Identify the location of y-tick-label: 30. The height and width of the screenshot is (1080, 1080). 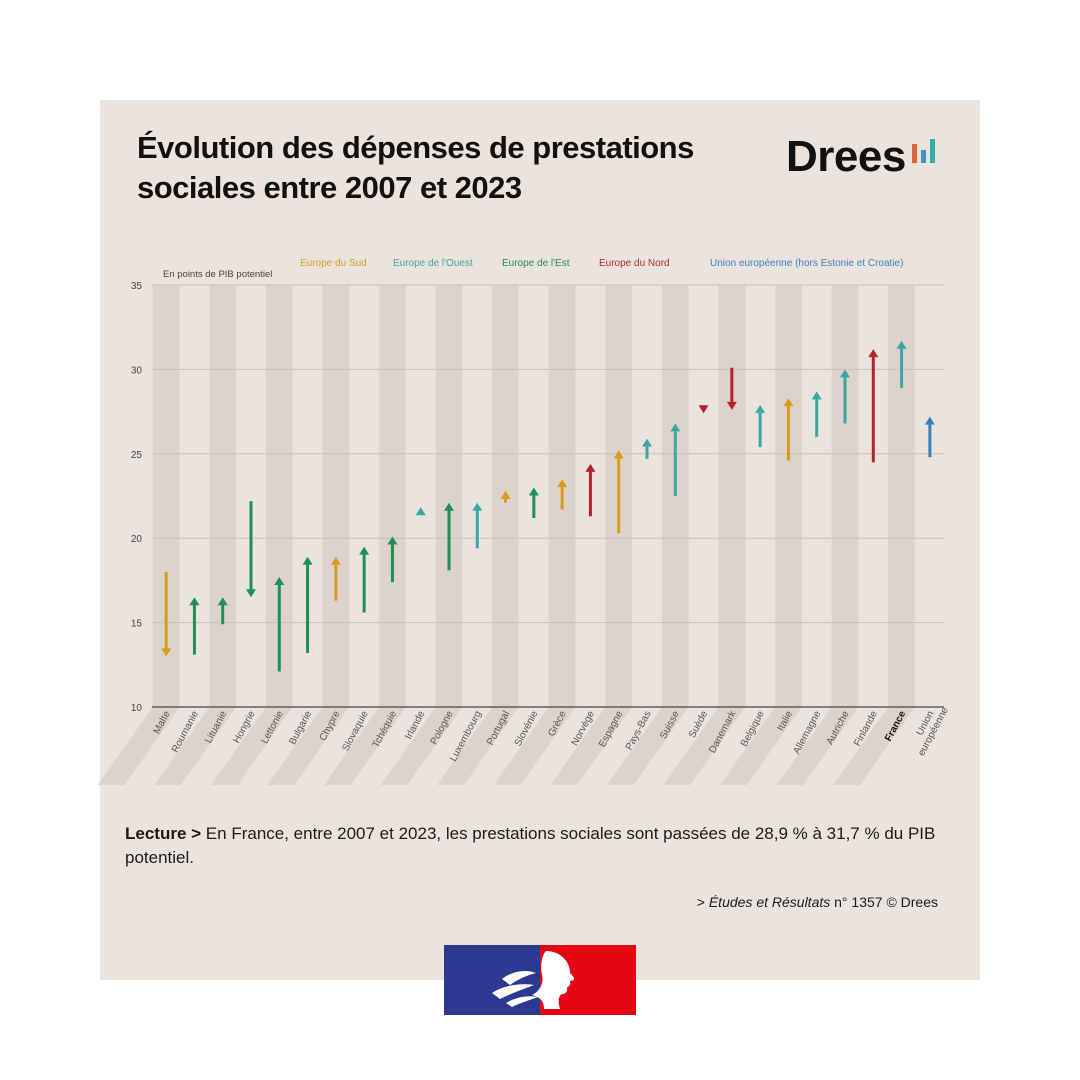
(137, 370).